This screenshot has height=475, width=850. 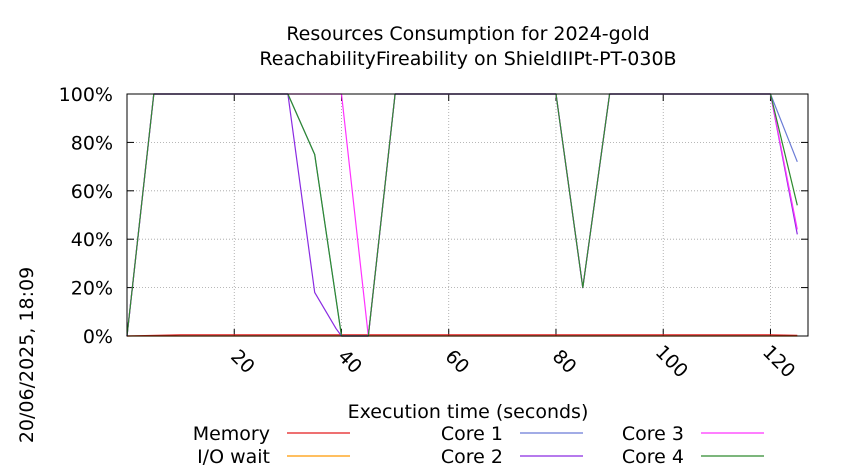 I want to click on x-axis-label: Execution time (seconds), so click(x=468, y=412).